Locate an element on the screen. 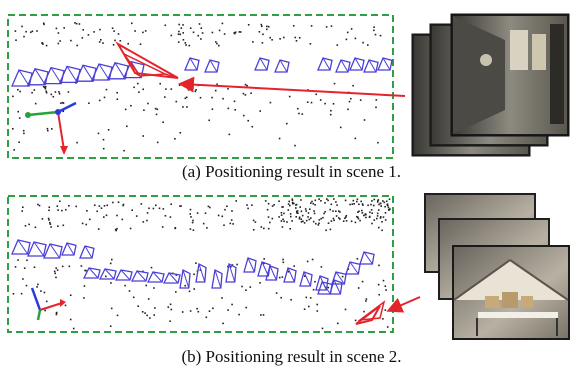 The height and width of the screenshot is (380, 583). result-pose is located at coordinates (370, 312).